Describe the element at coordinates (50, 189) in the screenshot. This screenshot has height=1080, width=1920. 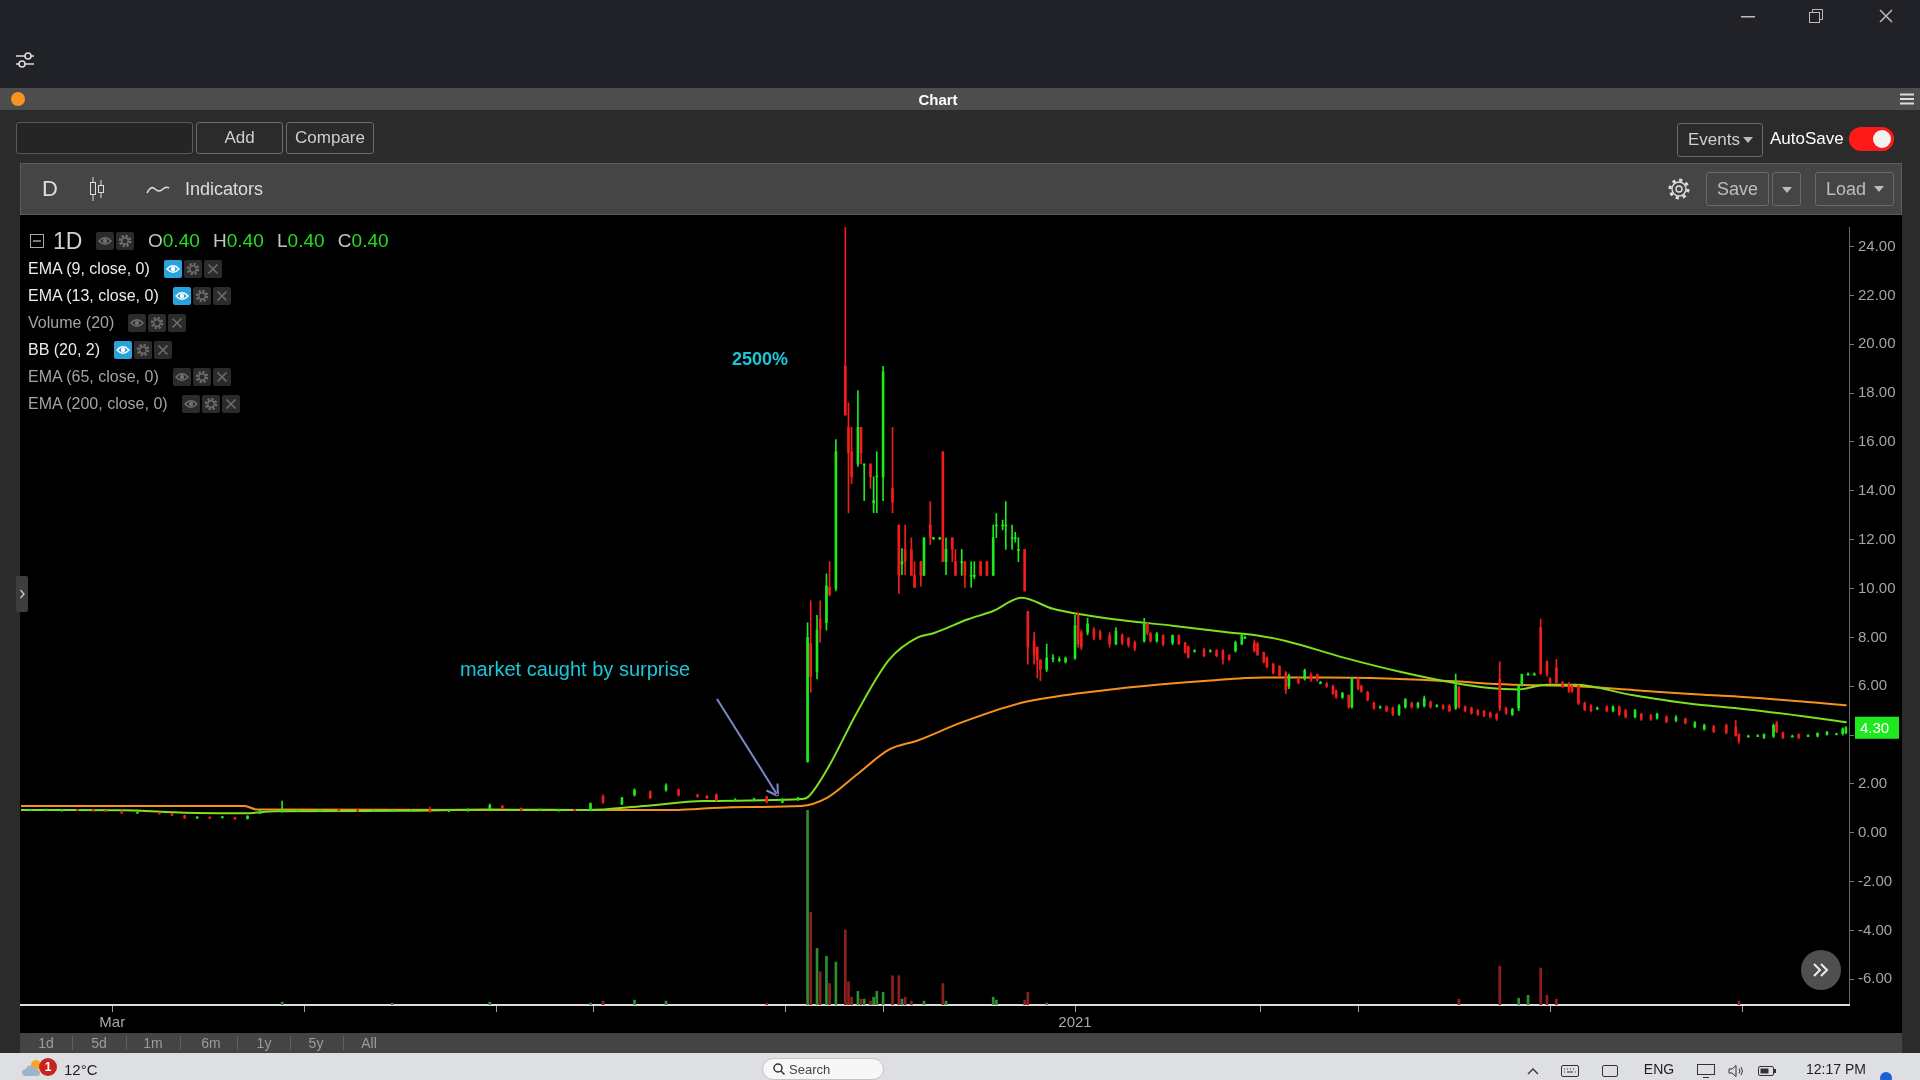
I see `text: D` at that location.